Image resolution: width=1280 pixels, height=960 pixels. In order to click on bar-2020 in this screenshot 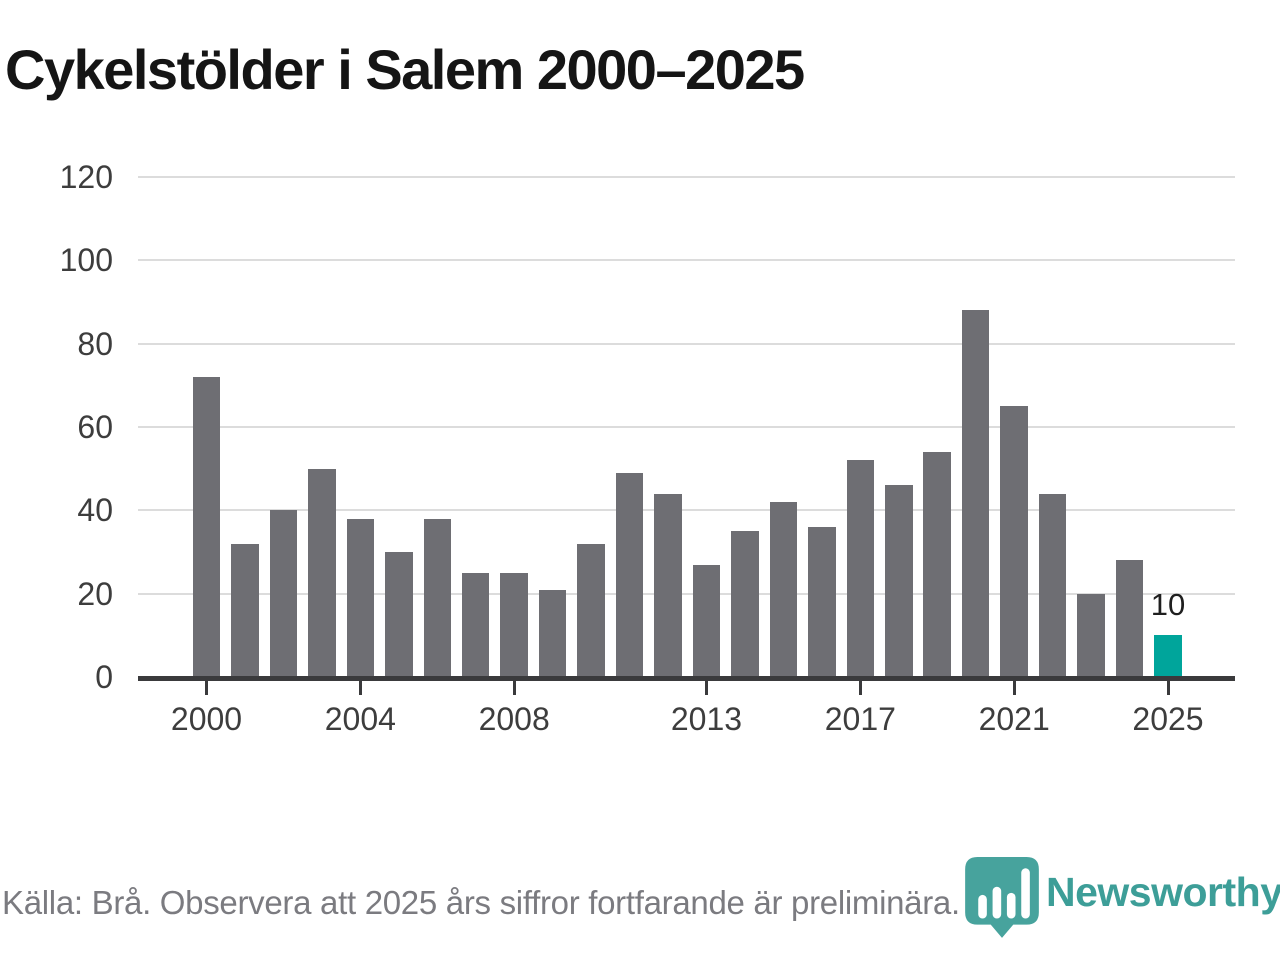, I will do `click(975, 493)`.